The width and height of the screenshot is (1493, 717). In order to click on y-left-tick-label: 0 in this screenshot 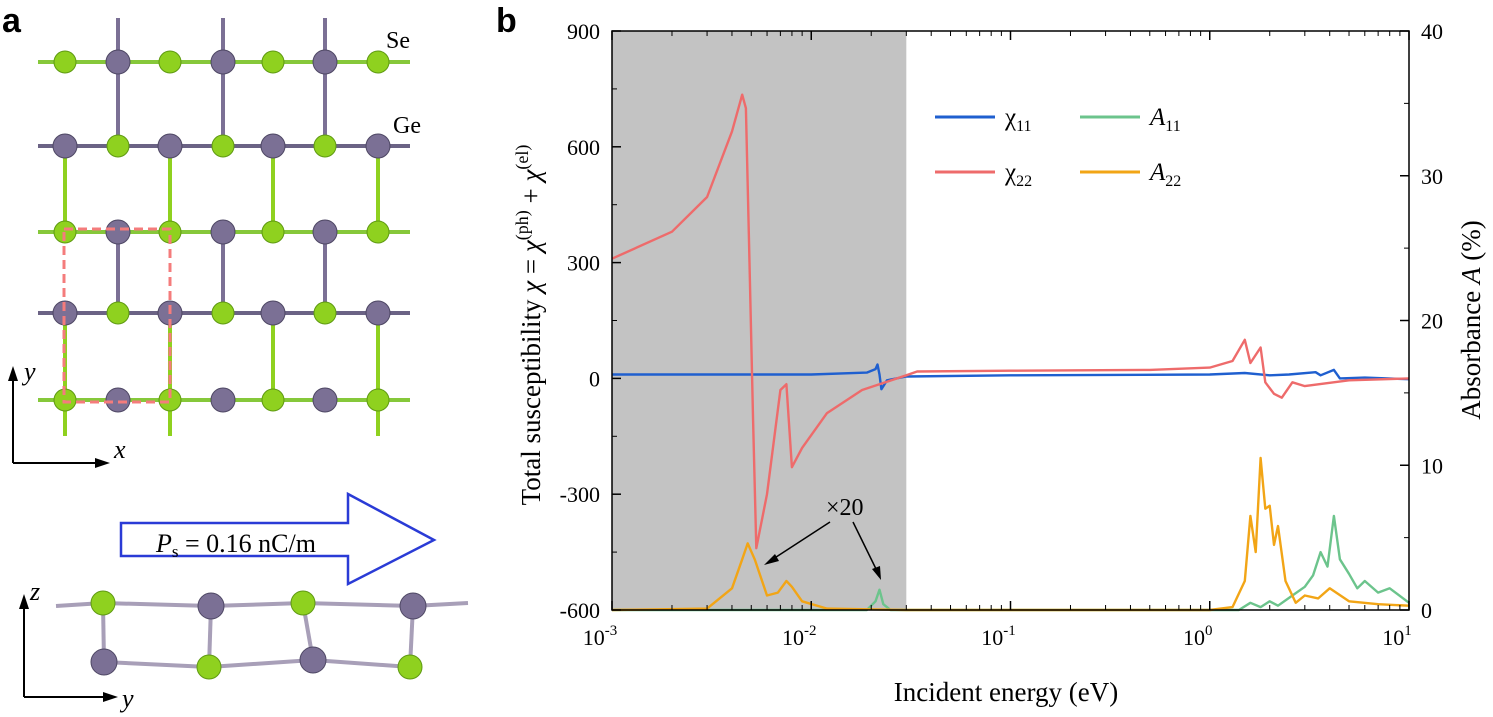, I will do `click(594, 378)`.